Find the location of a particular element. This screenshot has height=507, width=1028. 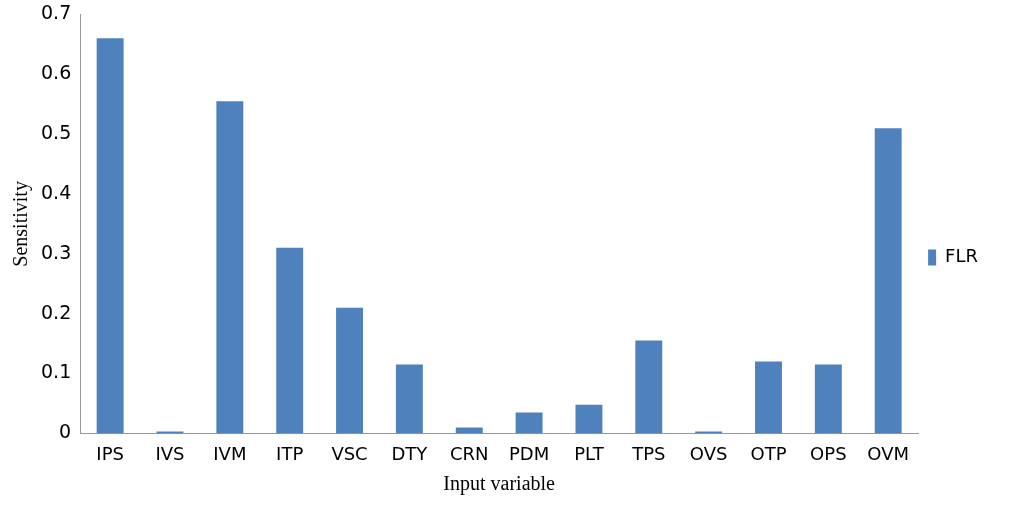

x-tick-label: TPS is located at coordinates (648, 453).